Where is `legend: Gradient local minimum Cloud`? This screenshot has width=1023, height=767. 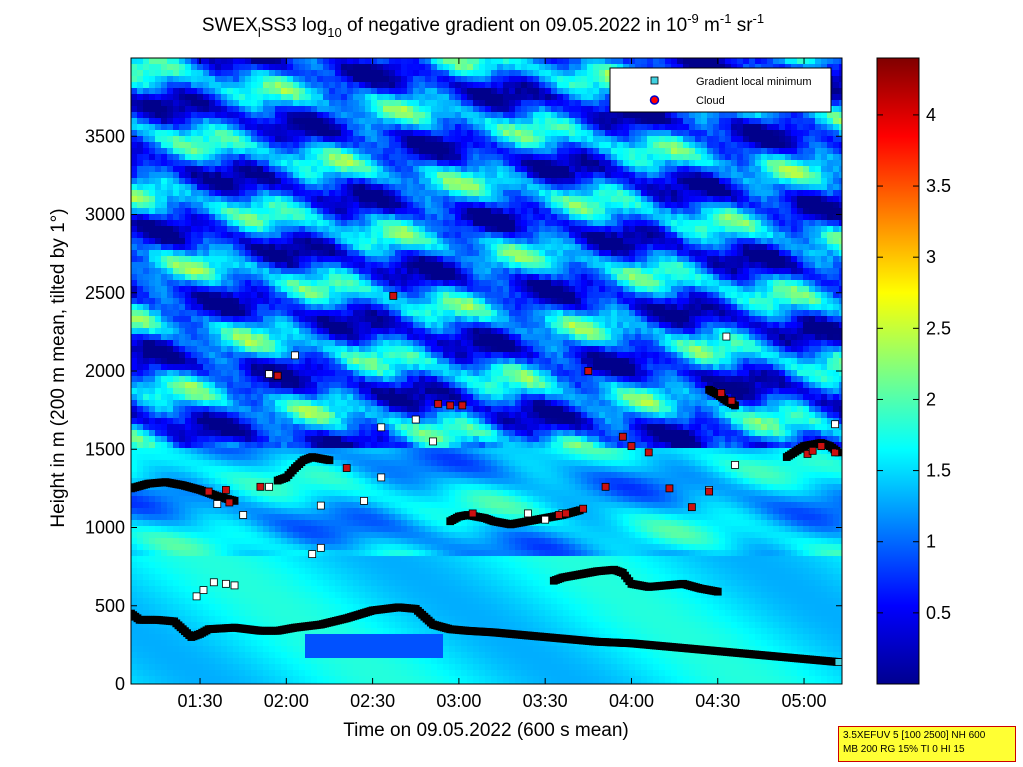 legend: Gradient local minimum Cloud is located at coordinates (720, 90).